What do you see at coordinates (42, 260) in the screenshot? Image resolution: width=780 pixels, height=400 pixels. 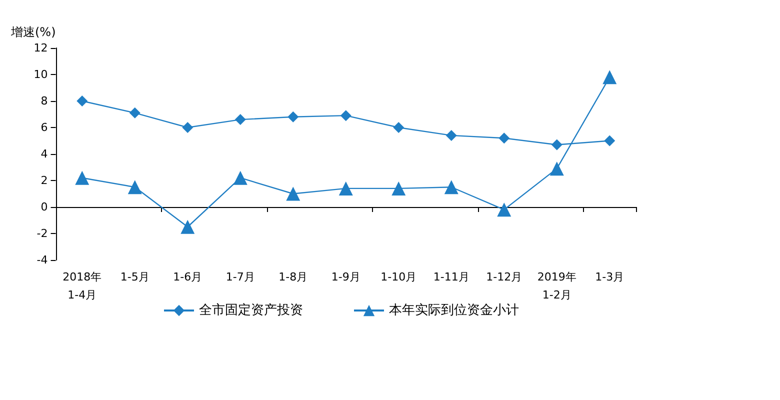 I see `y-tick-label: -4` at bounding box center [42, 260].